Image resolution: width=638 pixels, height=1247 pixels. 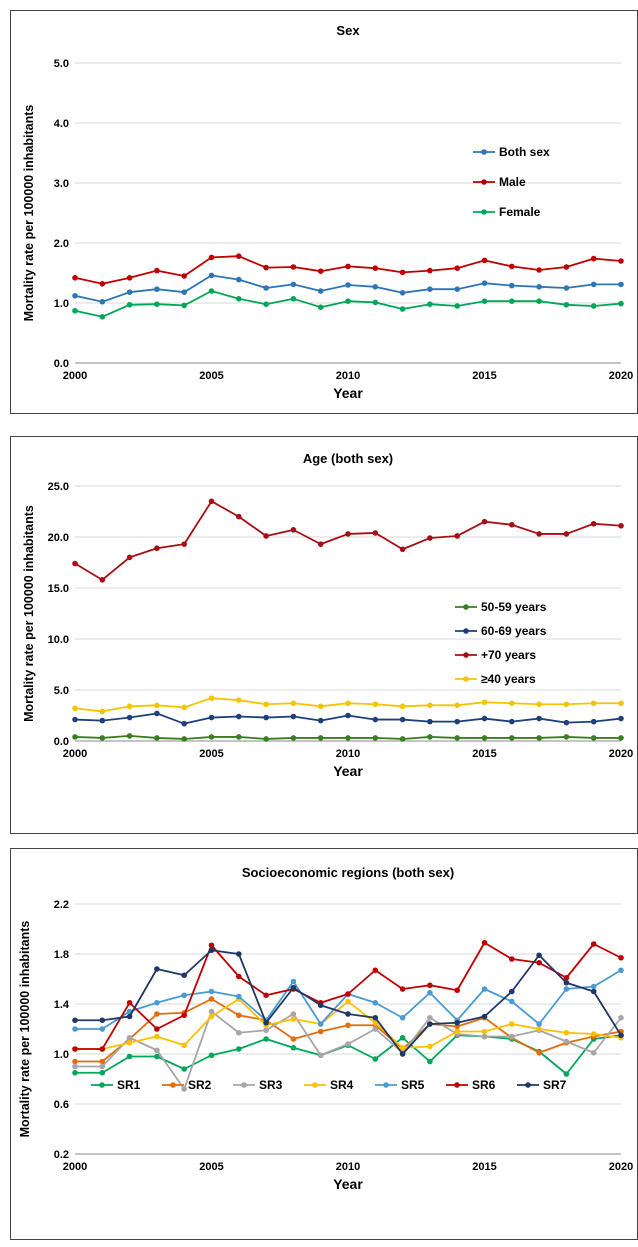 I want to click on y-tick-label: 25.0, so click(x=58, y=487).